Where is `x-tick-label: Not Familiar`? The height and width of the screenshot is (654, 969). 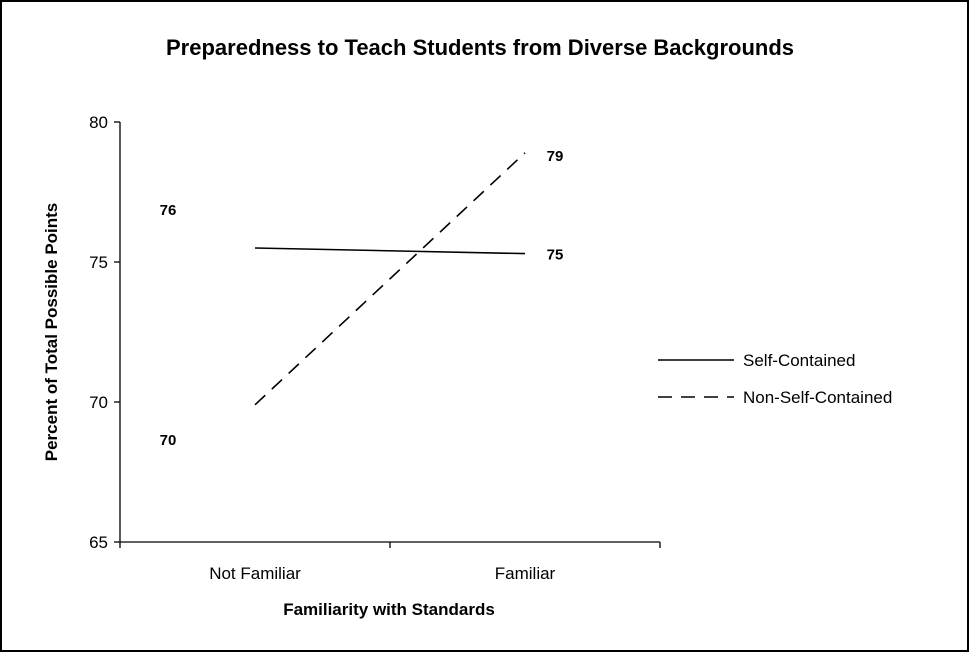 x-tick-label: Not Familiar is located at coordinates (255, 573).